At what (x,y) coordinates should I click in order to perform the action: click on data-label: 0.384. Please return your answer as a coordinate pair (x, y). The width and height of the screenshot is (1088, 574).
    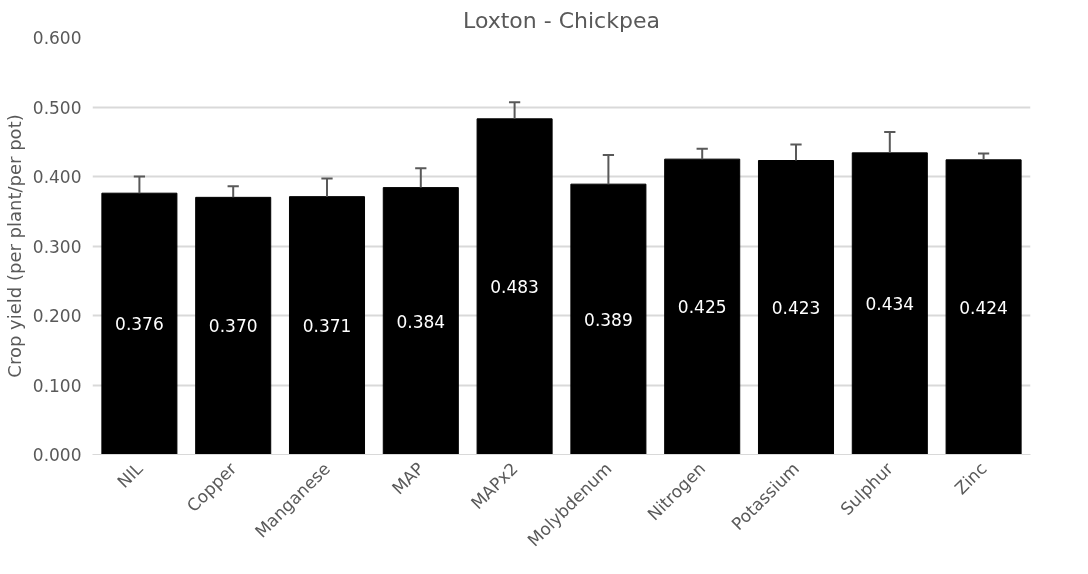
    Looking at the image, I should click on (421, 321).